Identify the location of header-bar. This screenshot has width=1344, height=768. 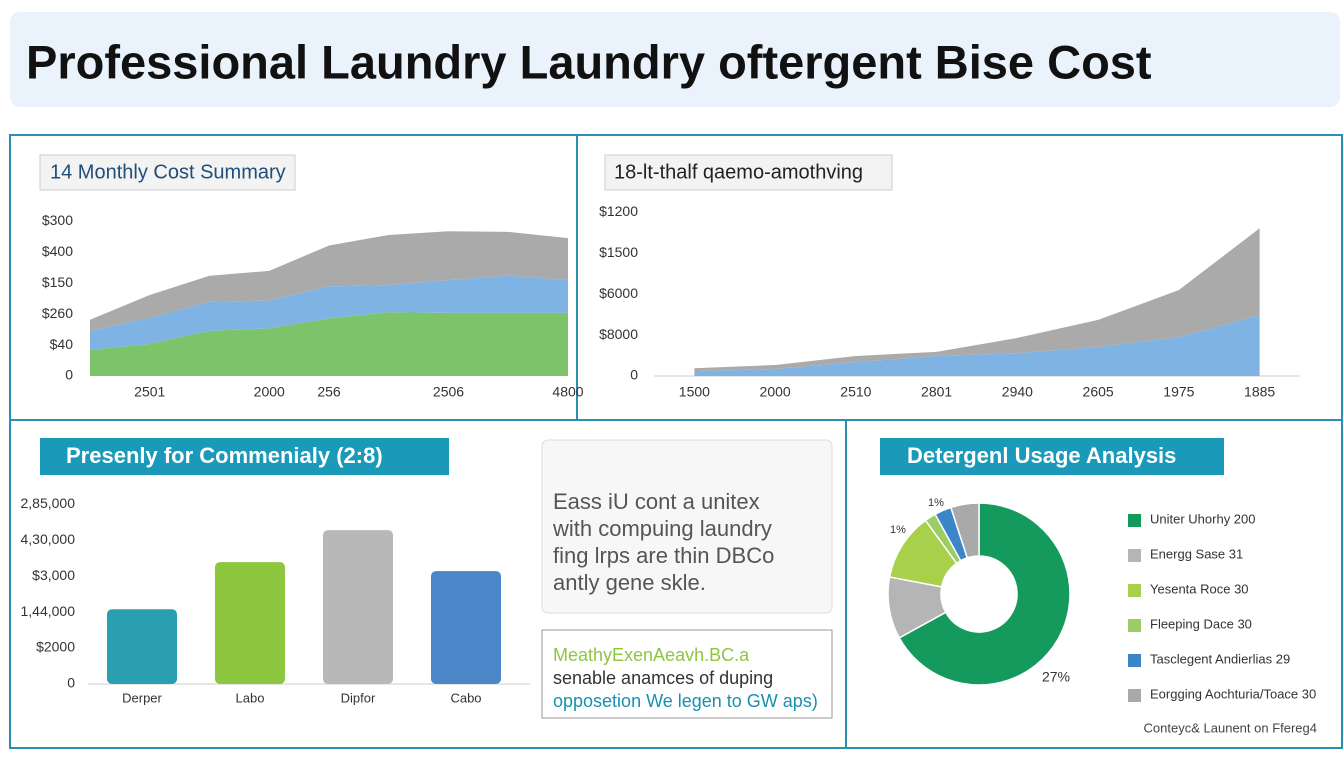
(675, 59).